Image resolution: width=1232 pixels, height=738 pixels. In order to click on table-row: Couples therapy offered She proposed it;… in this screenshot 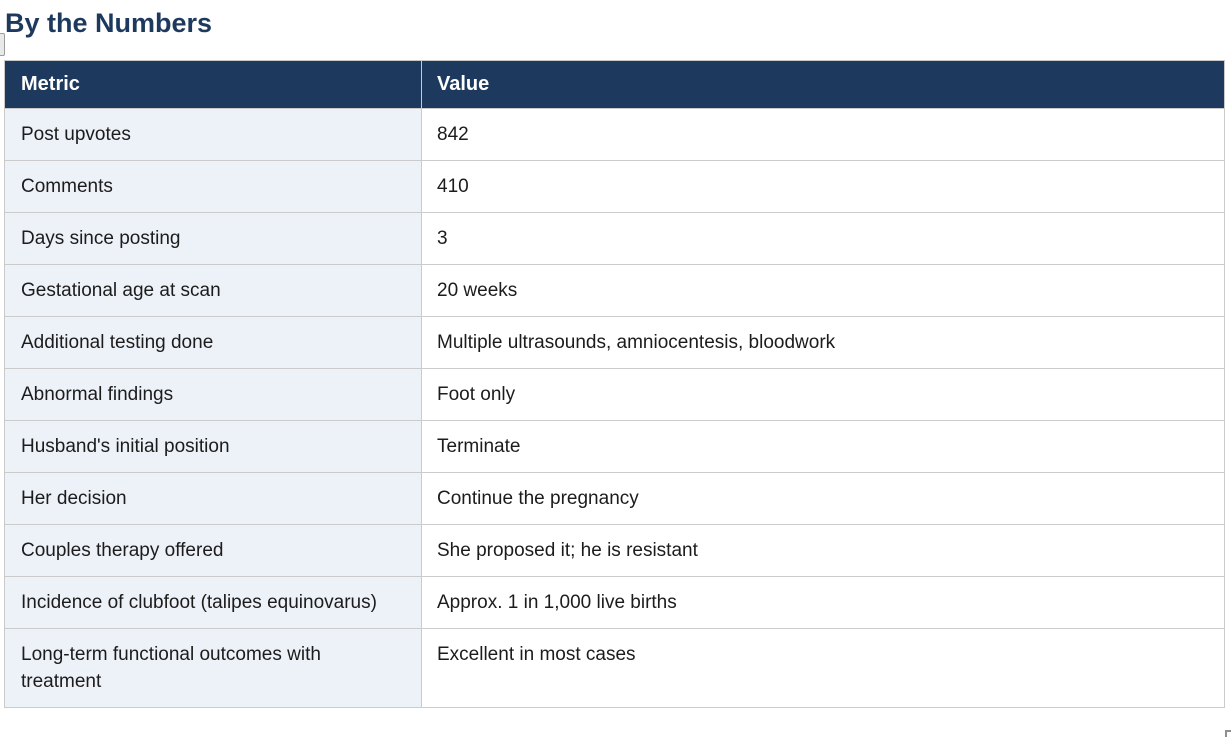, I will do `click(614, 550)`.